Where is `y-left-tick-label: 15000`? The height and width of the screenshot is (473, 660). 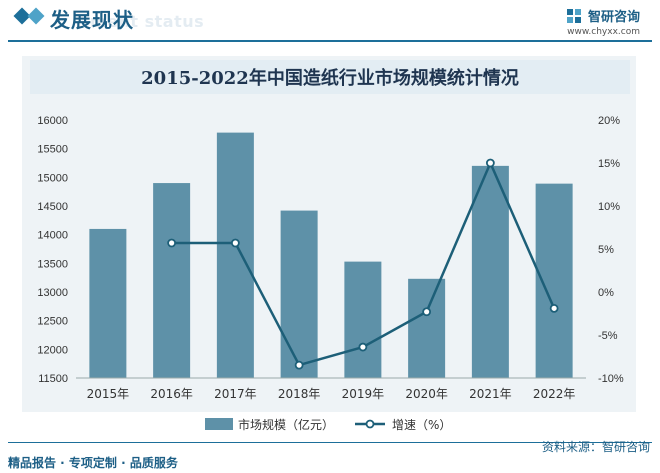 y-left-tick-label: 15000 is located at coordinates (52, 178).